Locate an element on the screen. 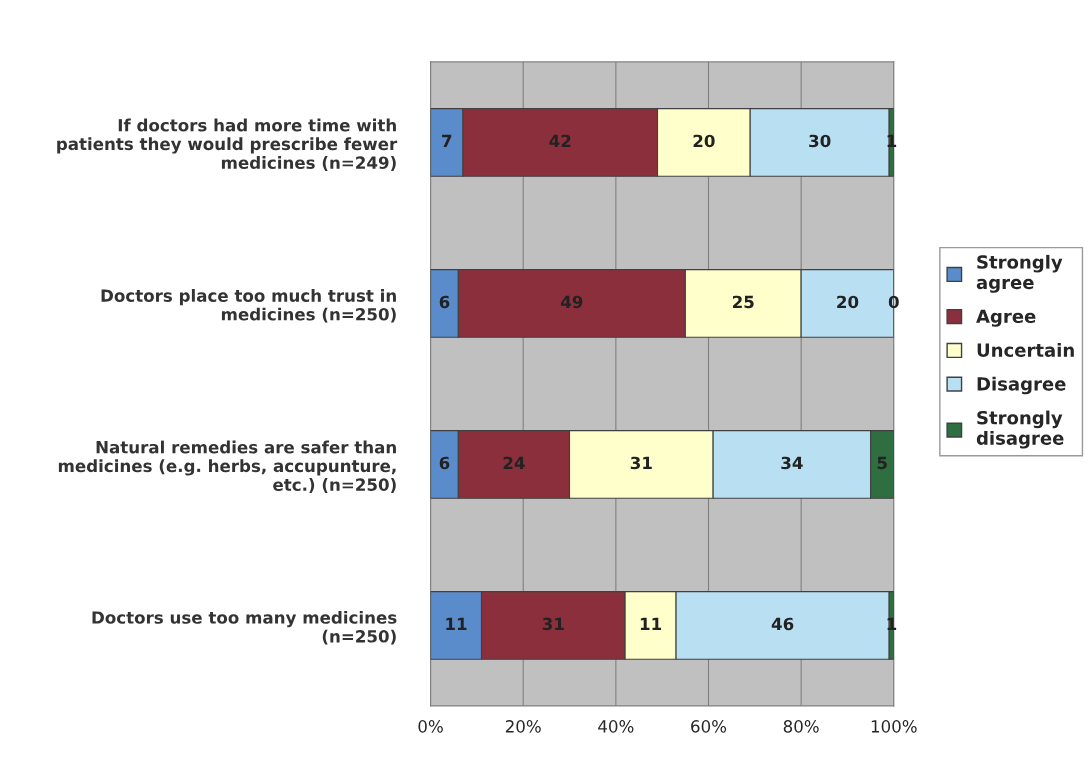  data-label: 7 is located at coordinates (447, 141).